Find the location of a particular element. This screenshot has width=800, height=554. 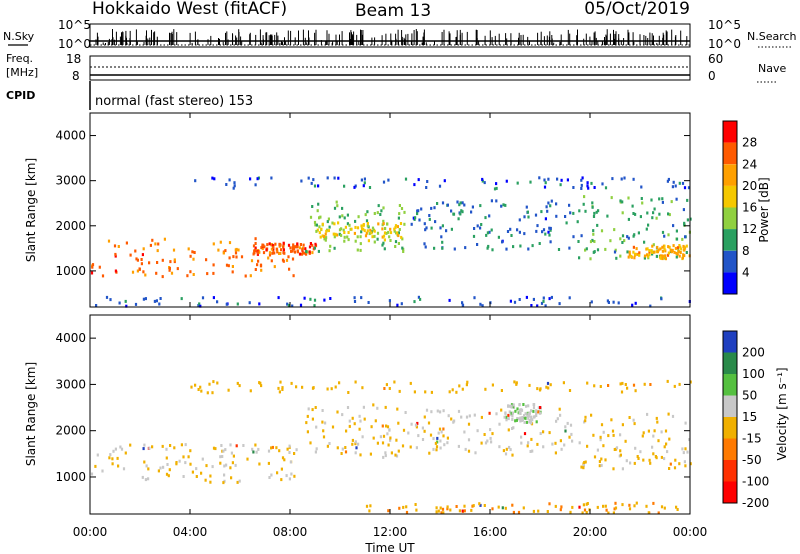

x-tick-label: 08:00 is located at coordinates (290, 532).